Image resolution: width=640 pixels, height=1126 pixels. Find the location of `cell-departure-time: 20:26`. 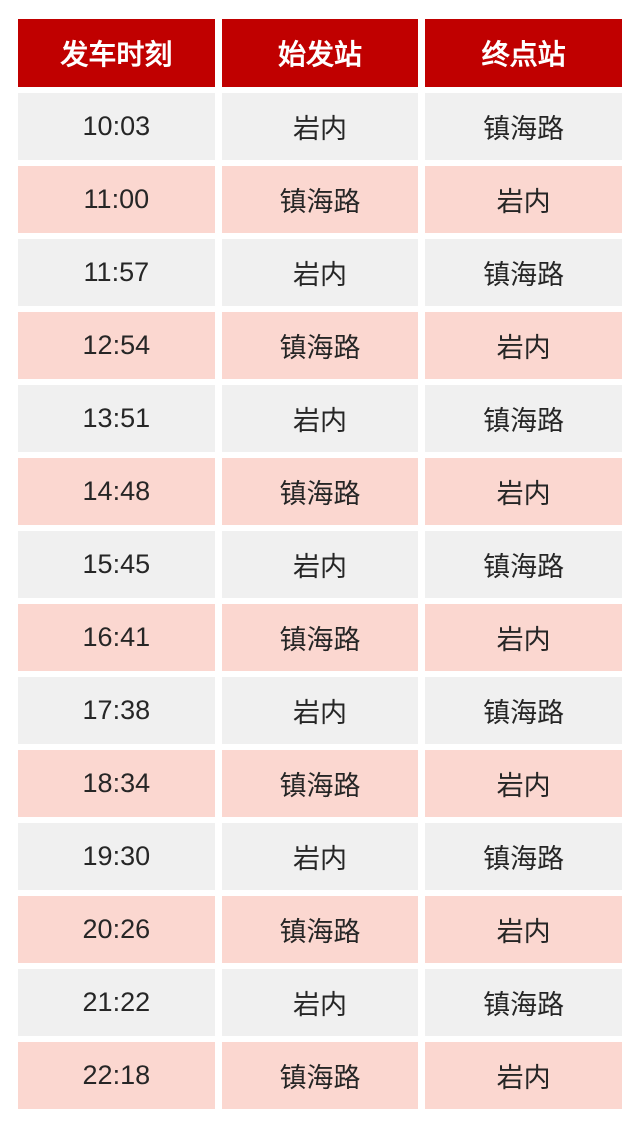

cell-departure-time: 20:26 is located at coordinates (116, 929).